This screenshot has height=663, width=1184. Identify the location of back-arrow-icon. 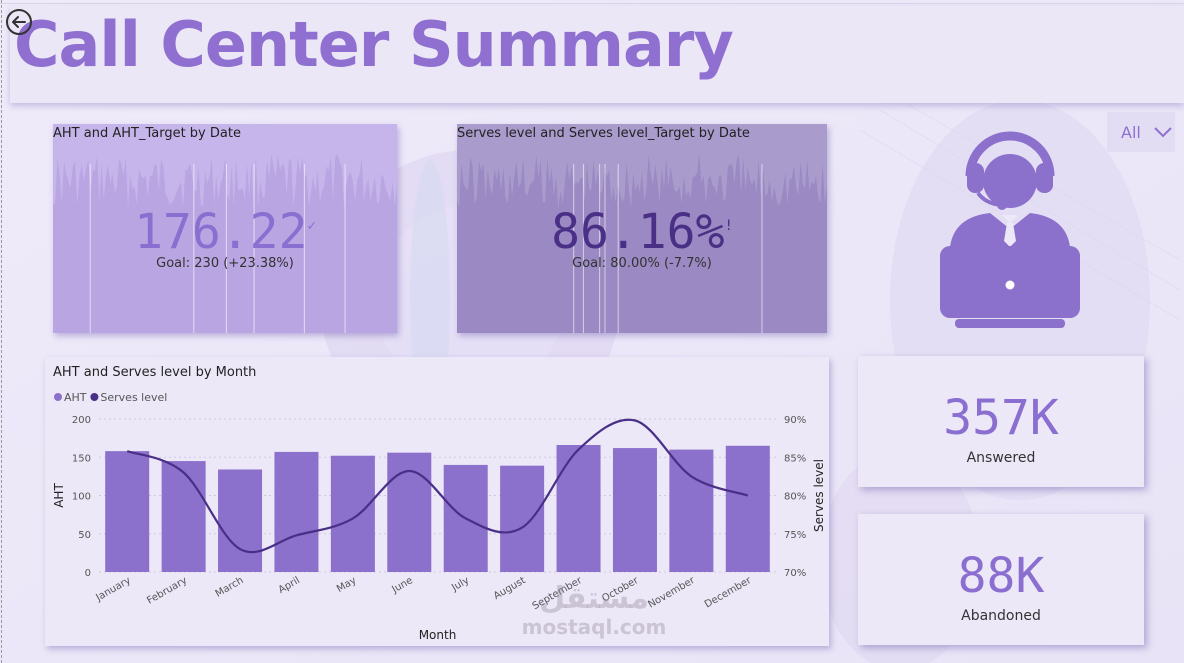
(19, 22).